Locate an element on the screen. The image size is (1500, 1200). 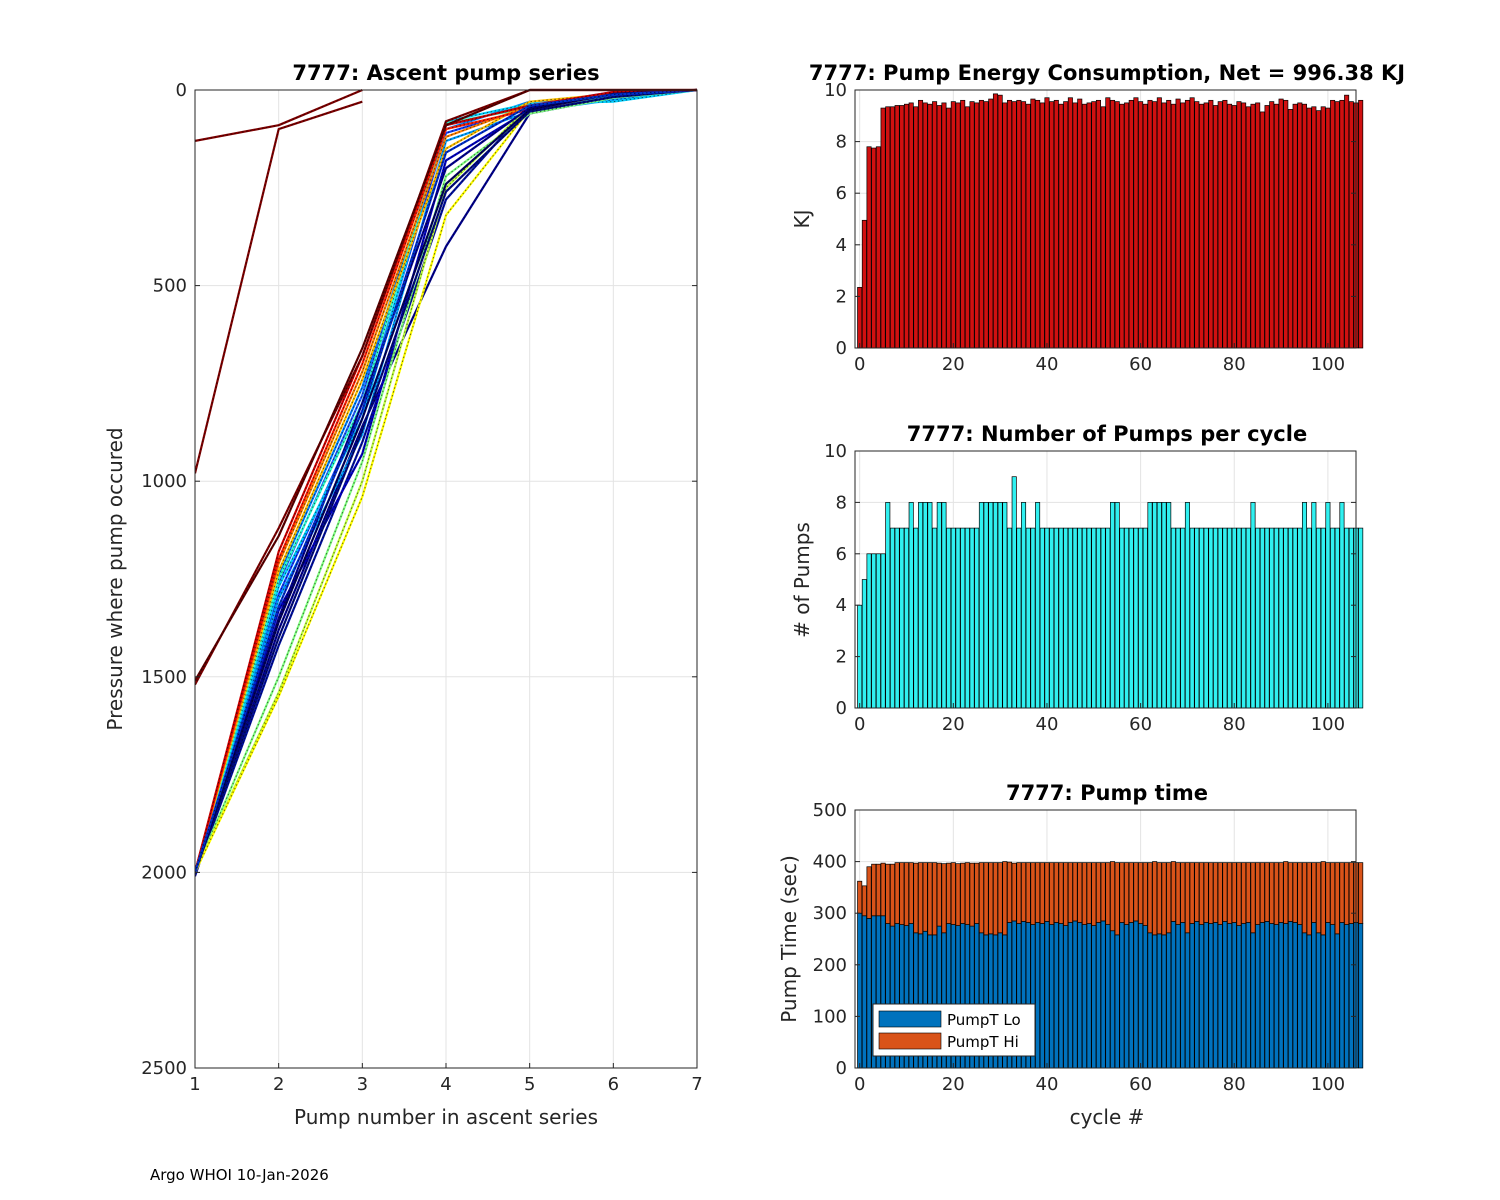
energy-ticks: 0 20 40 60 80 100 0 2 4 6 8 10 is located at coordinates (1090, 227).